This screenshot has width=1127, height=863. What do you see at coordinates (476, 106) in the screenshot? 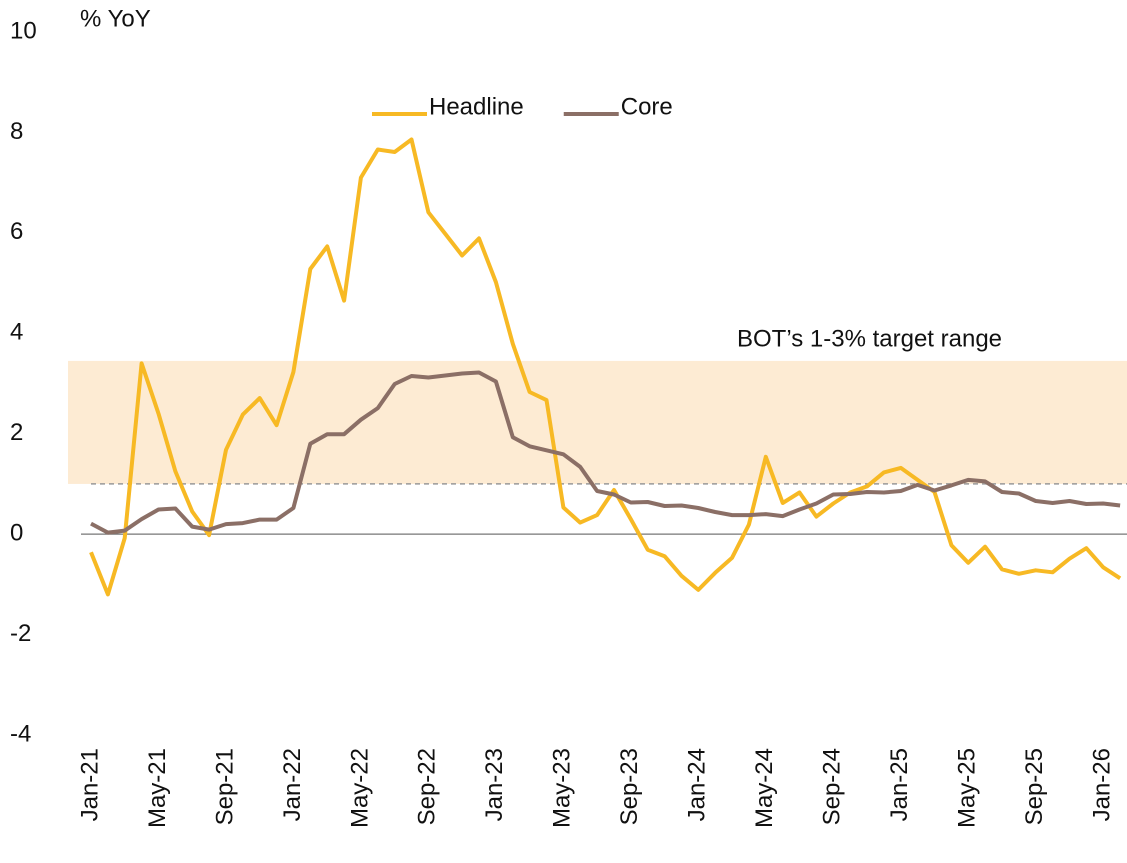
I see `legend-label: Headline` at bounding box center [476, 106].